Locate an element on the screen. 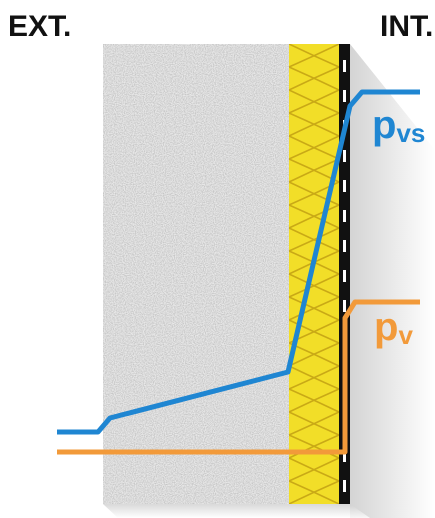 This screenshot has height=518, width=435. vapour-subscript: v is located at coordinates (405, 335).